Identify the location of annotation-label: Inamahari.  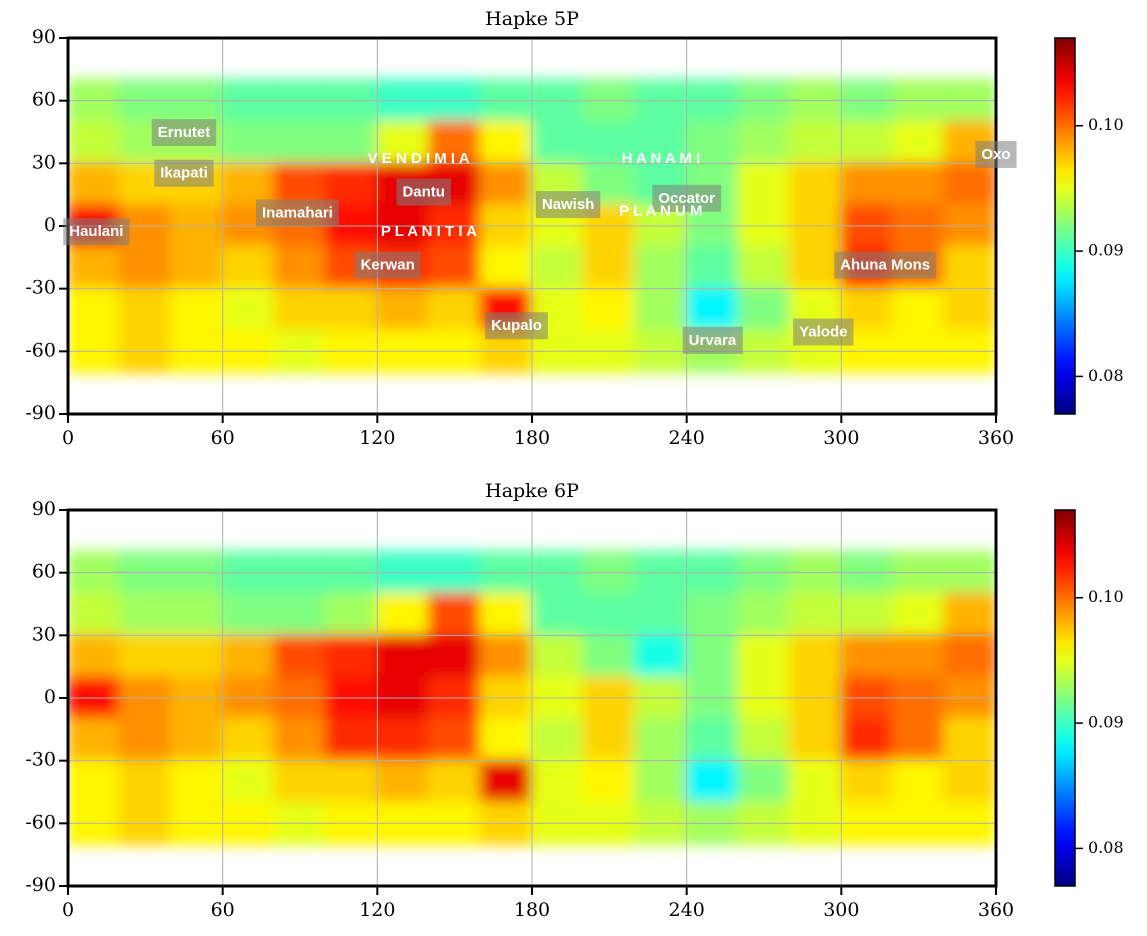
(297, 212).